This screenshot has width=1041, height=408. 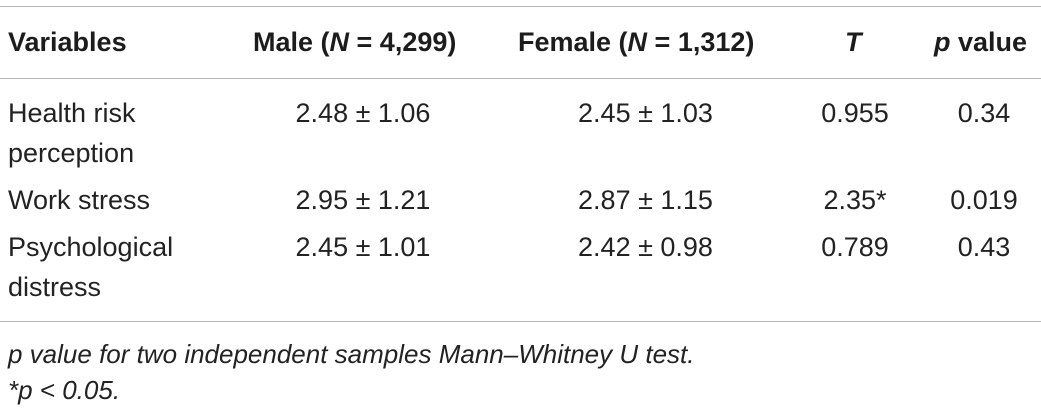 I want to click on row-3-variable-line1: Psychological, so click(x=91, y=247).